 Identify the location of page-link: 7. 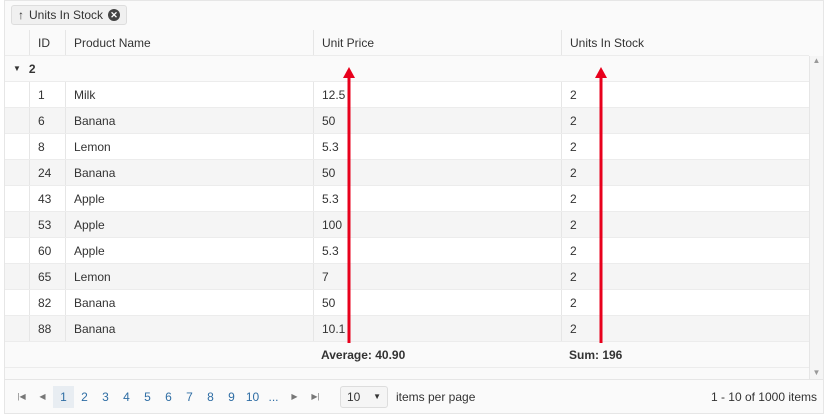
(189, 396).